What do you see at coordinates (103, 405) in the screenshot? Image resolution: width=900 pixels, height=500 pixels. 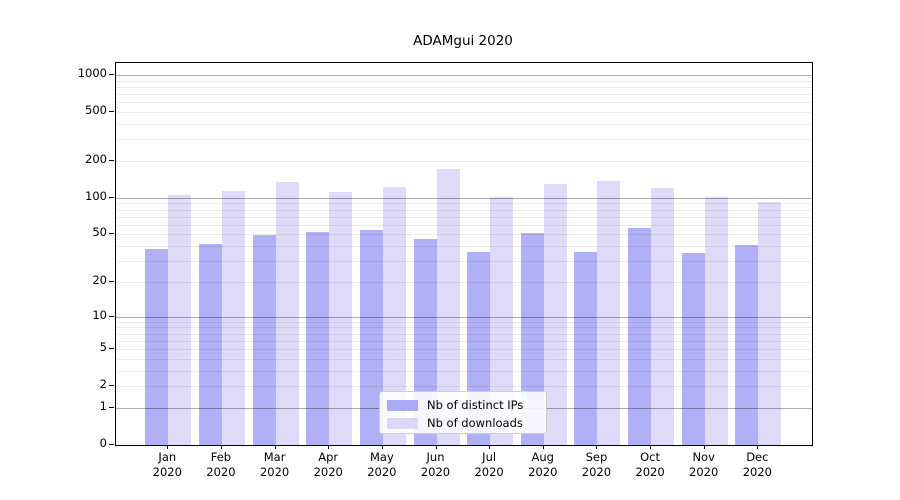 I see `y-tick-label: 1` at bounding box center [103, 405].